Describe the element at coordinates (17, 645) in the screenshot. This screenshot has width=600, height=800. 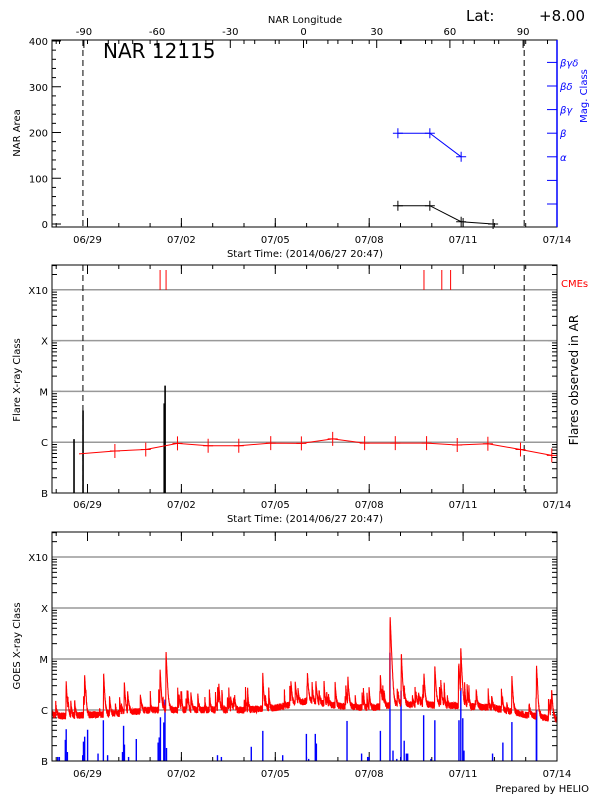
I see `goes-class-axis-label: GOES X-ray Class` at that location.